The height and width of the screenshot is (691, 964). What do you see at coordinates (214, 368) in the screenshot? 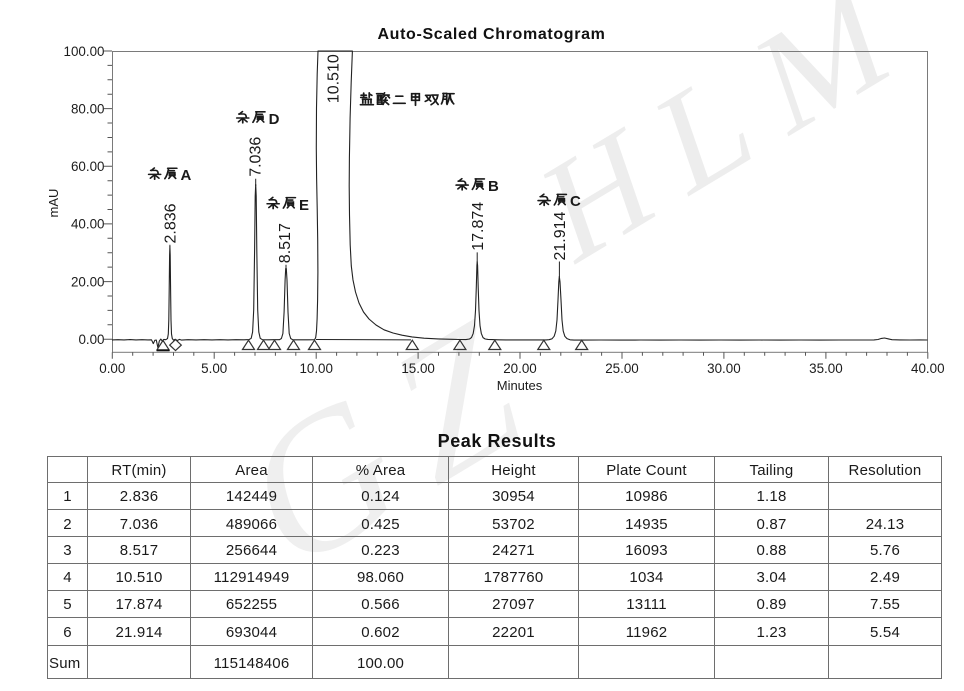
I see `svg-text: 5.00` at bounding box center [214, 368].